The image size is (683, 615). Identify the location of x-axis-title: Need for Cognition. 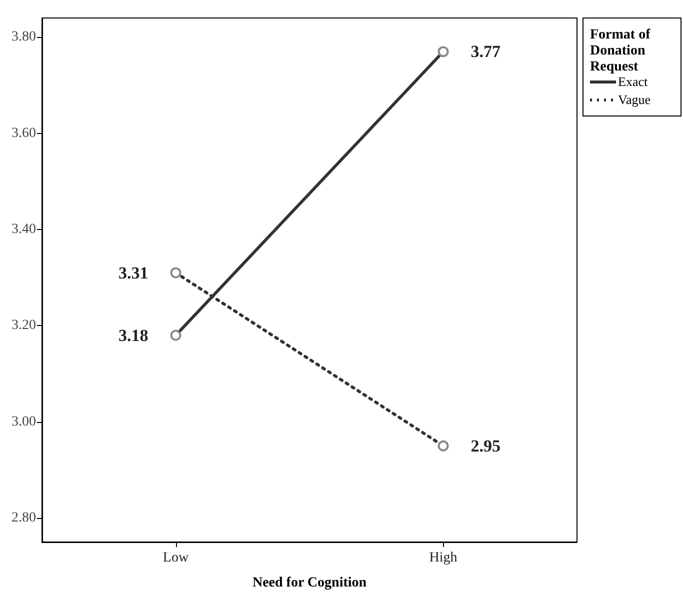
(309, 583).